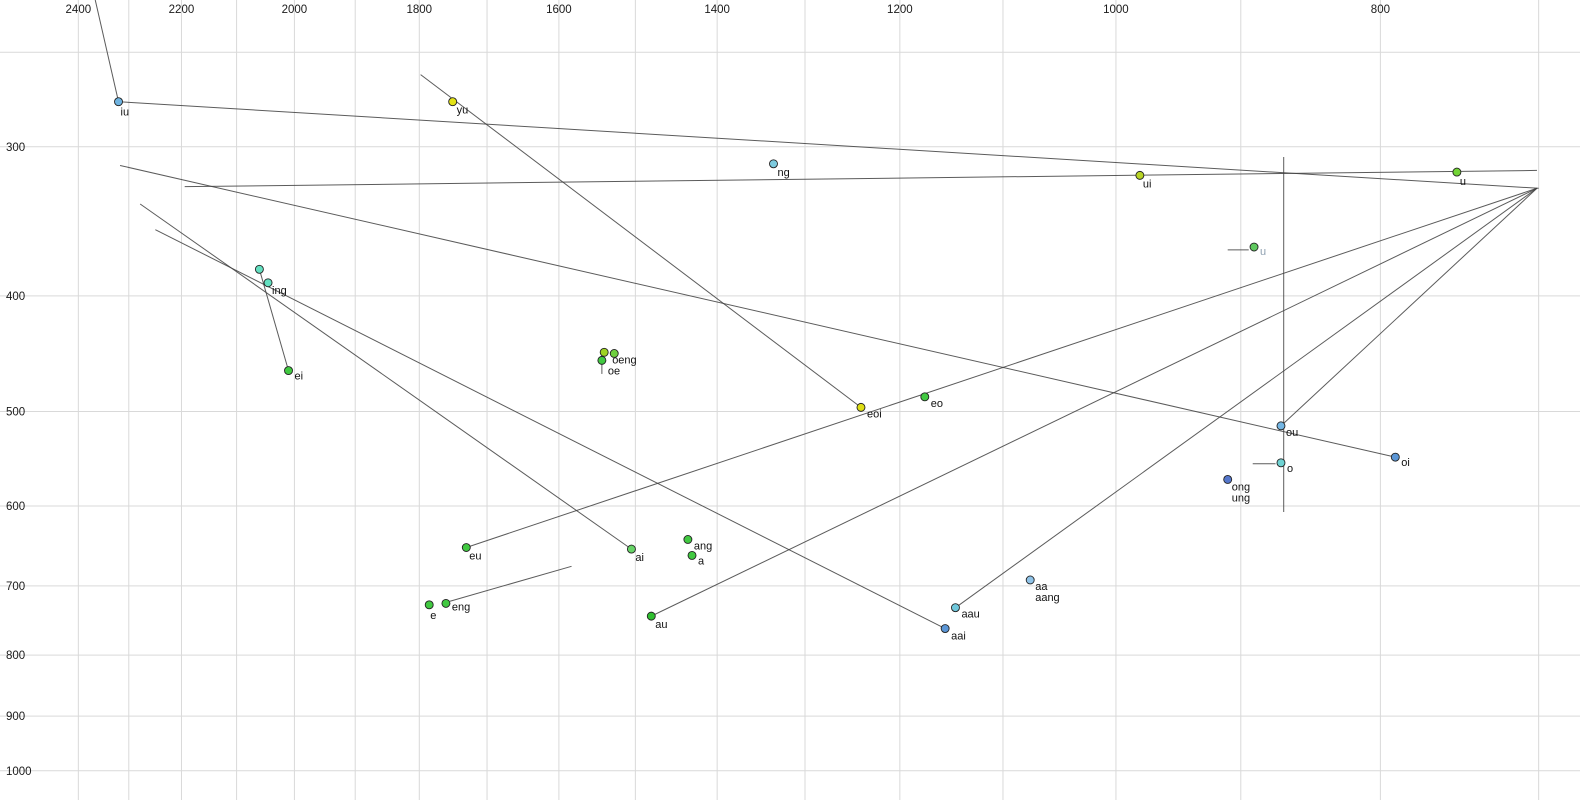 The height and width of the screenshot is (800, 1580). What do you see at coordinates (860, 178) in the screenshot?
I see `trajectory-ui-to-i` at bounding box center [860, 178].